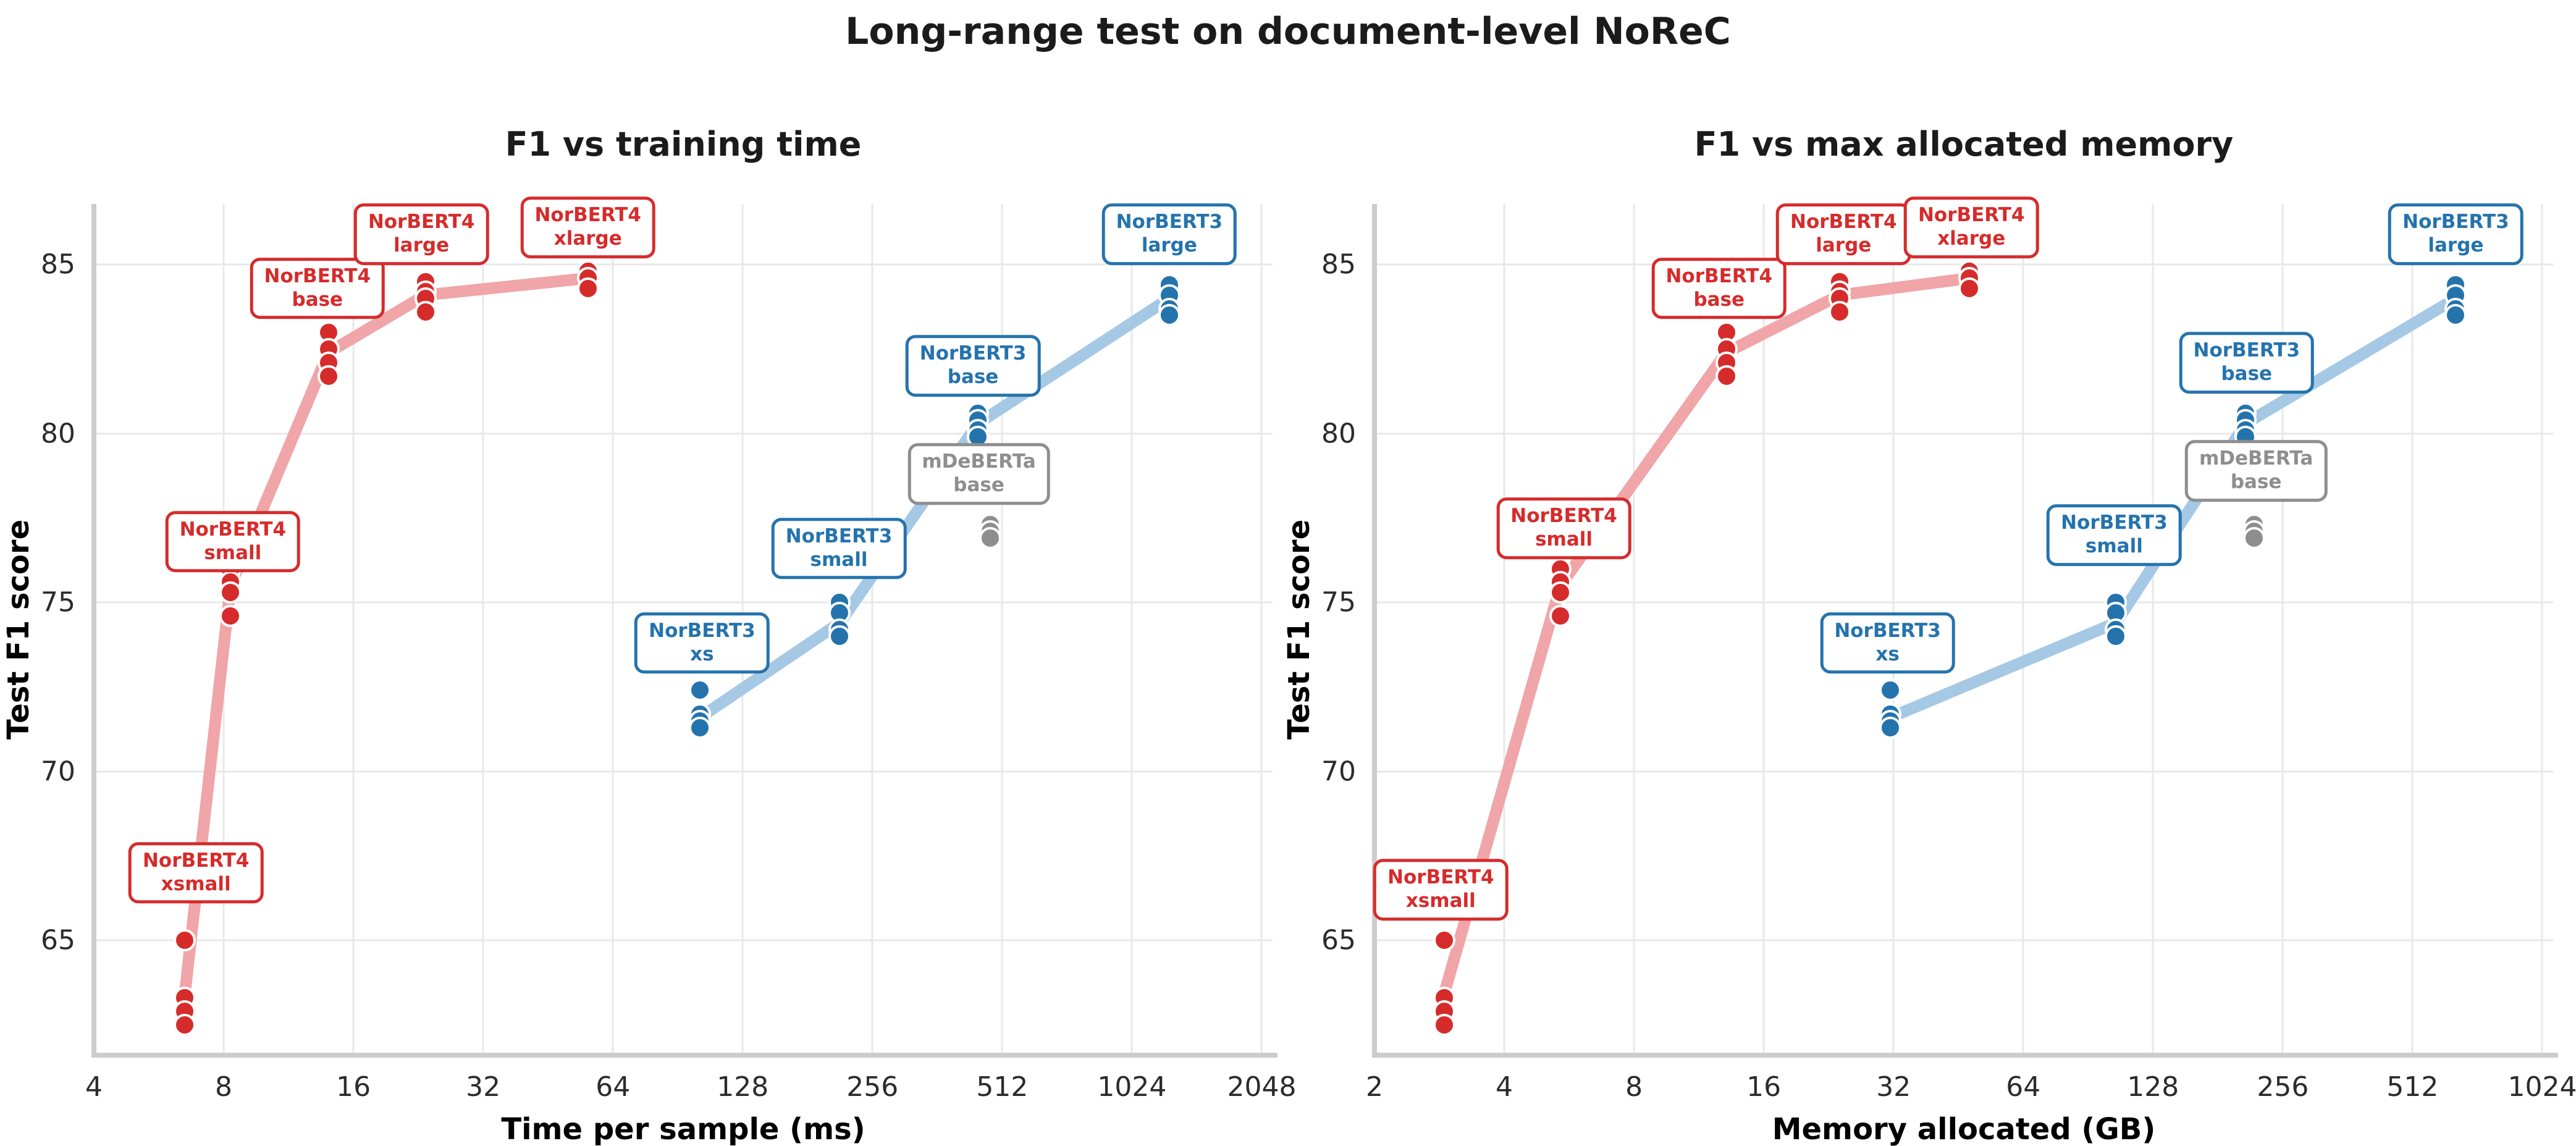  What do you see at coordinates (1338, 434) in the screenshot?
I see `y-tick-label: 80` at bounding box center [1338, 434].